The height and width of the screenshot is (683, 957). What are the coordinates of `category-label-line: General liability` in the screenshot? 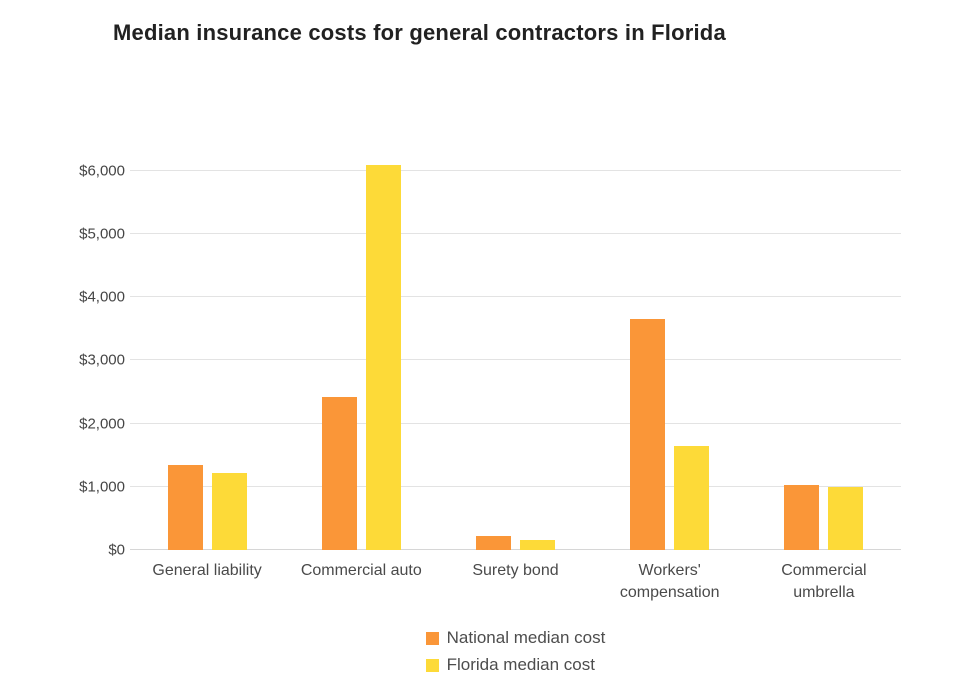 It's located at (207, 570).